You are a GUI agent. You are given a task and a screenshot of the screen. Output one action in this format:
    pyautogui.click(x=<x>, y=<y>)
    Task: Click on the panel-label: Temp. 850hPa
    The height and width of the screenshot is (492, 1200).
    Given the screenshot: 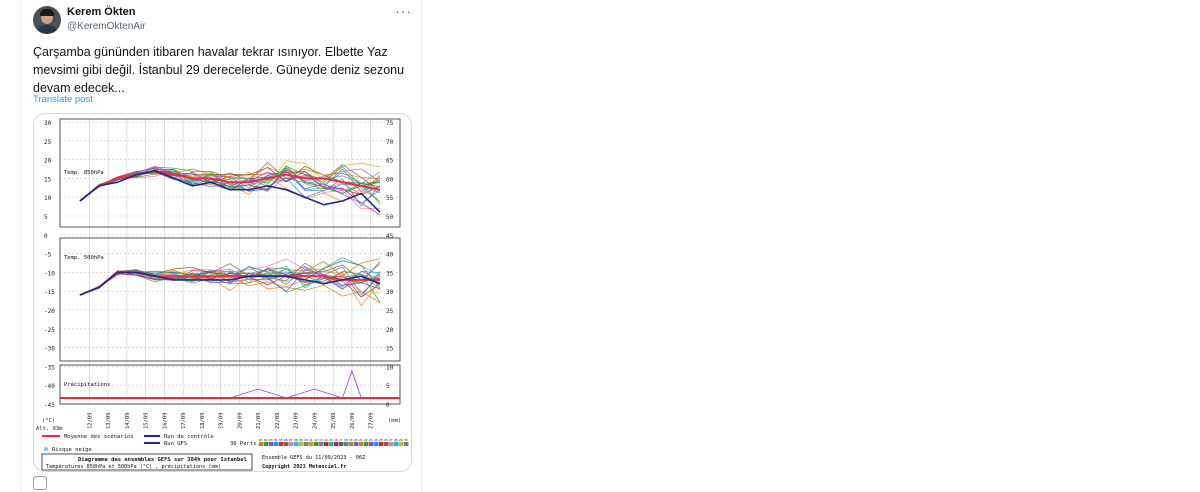 What is the action you would take?
    pyautogui.click(x=84, y=173)
    